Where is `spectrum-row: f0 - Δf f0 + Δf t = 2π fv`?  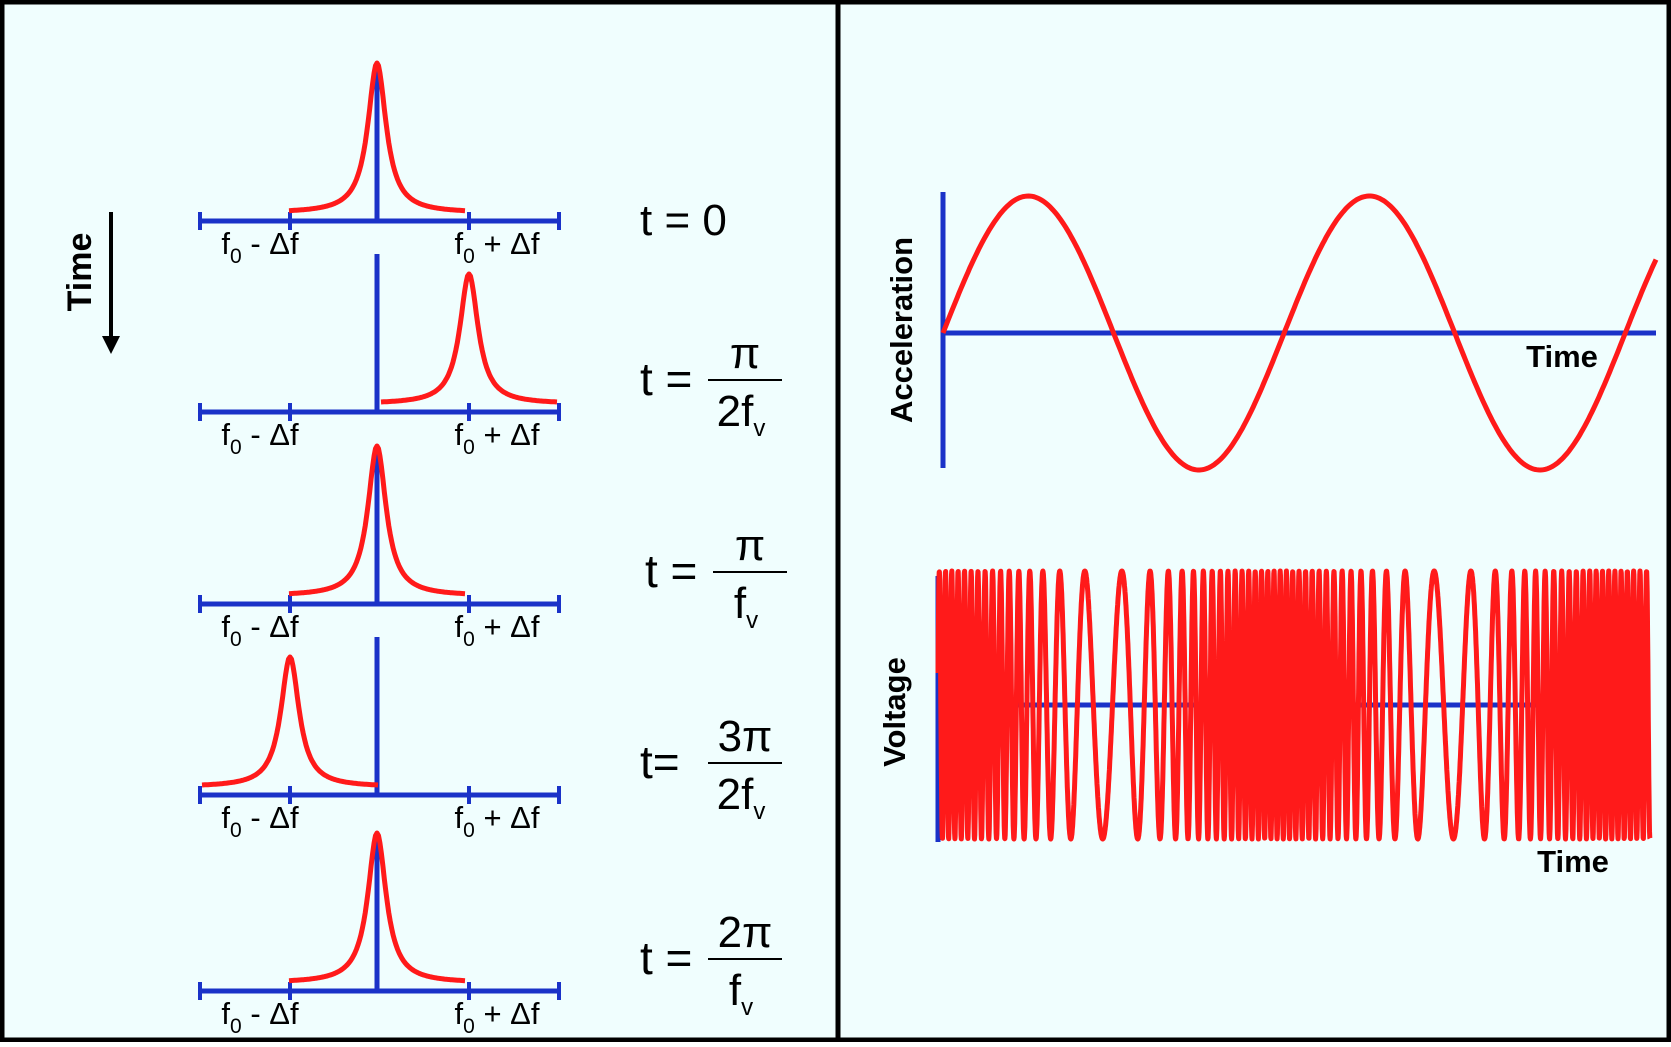
spectrum-row: f0 - Δf f0 + Δf t = 2π fv is located at coordinates (490, 934).